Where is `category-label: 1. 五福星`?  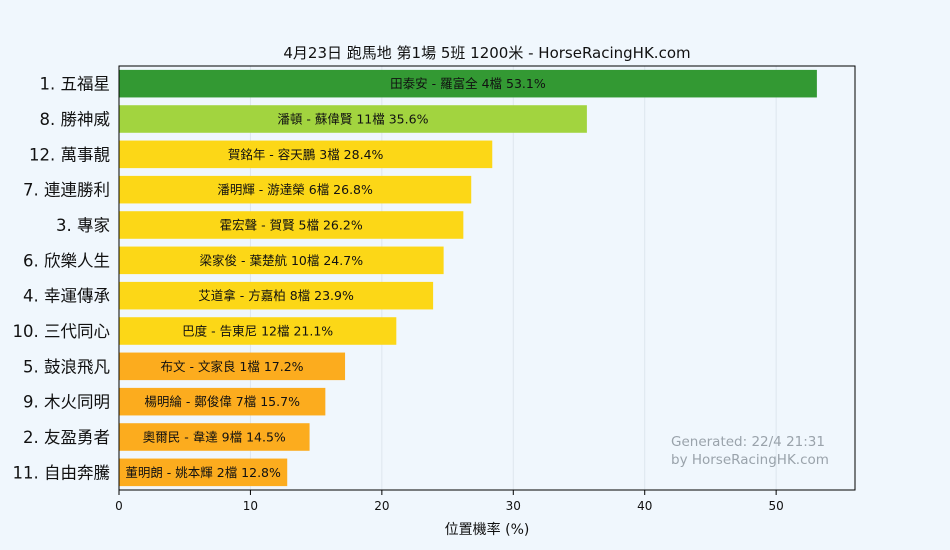 category-label: 1. 五福星 is located at coordinates (75, 84).